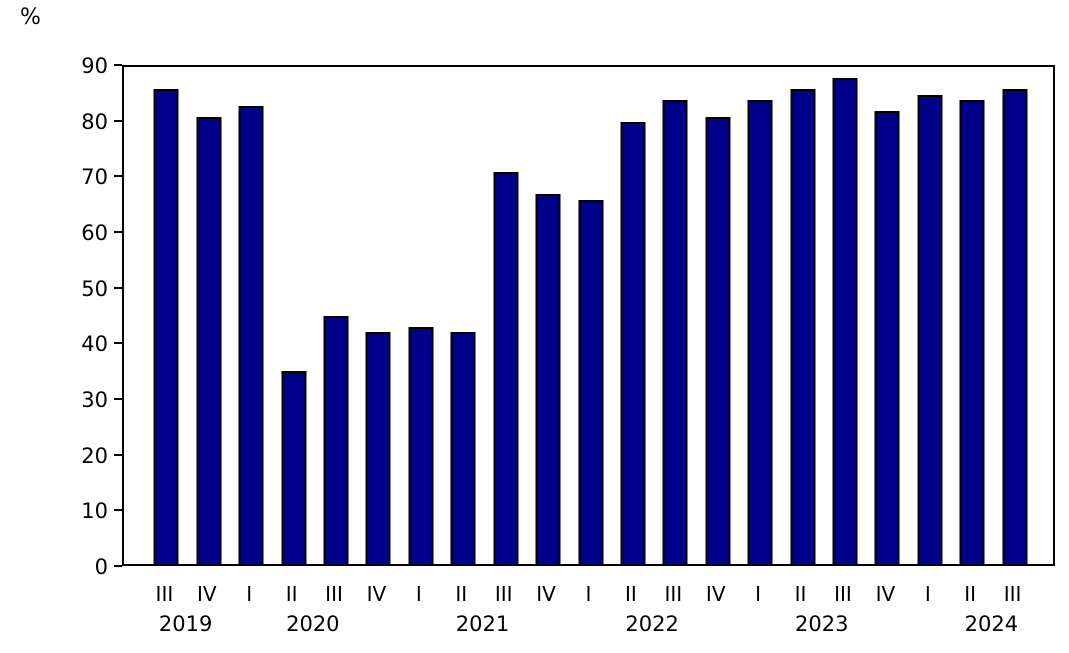 This screenshot has width=1069, height=653. What do you see at coordinates (503, 594) in the screenshot?
I see `x-tick-label-2021-iii: III` at bounding box center [503, 594].